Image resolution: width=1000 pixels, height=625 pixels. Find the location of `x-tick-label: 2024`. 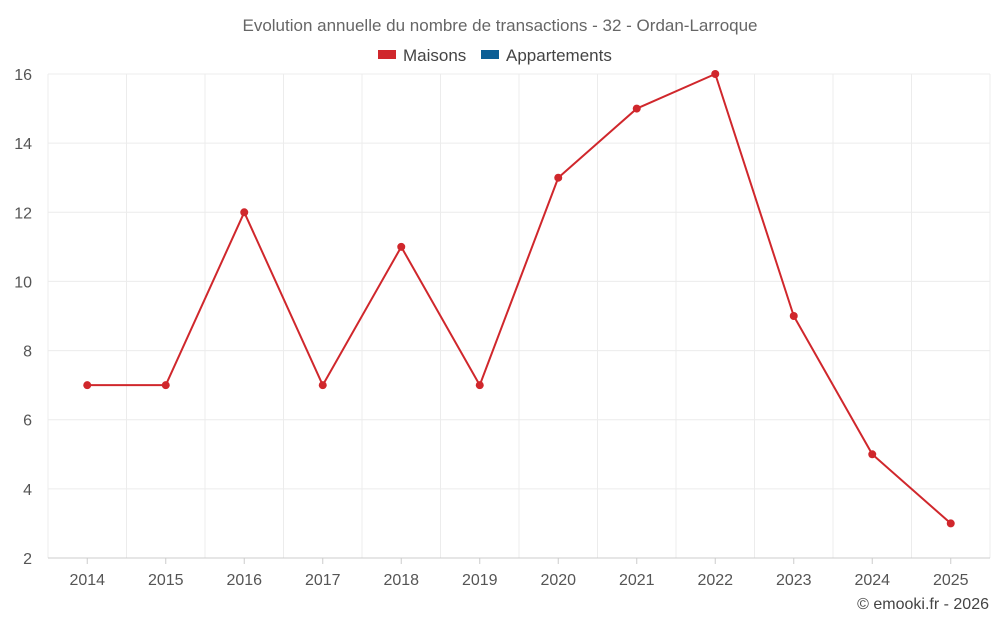

x-tick-label: 2024 is located at coordinates (872, 580).